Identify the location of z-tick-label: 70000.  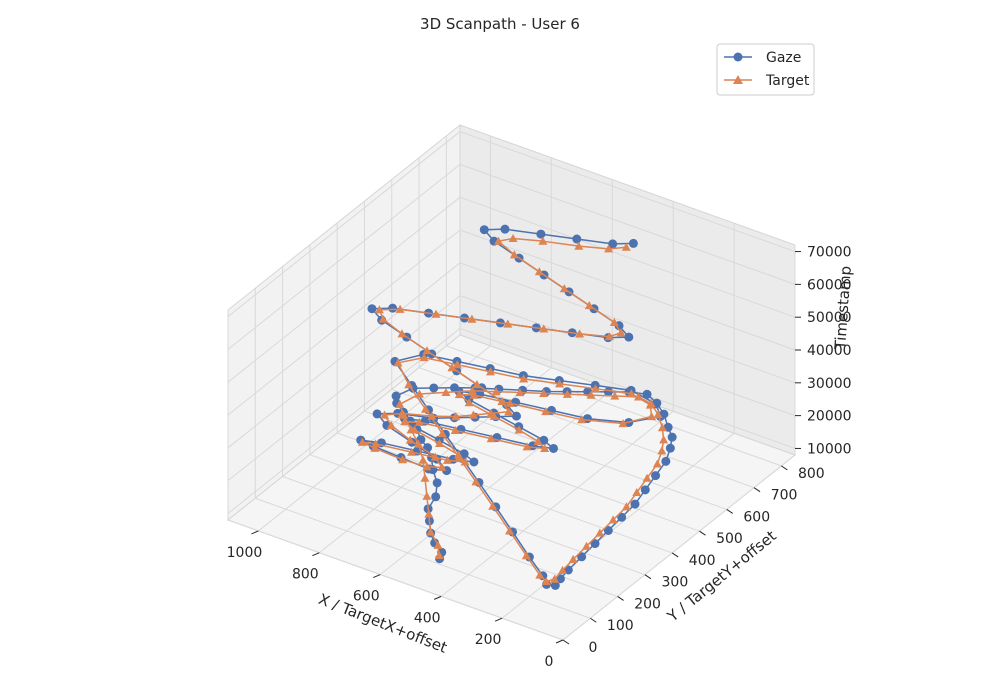
(829, 253).